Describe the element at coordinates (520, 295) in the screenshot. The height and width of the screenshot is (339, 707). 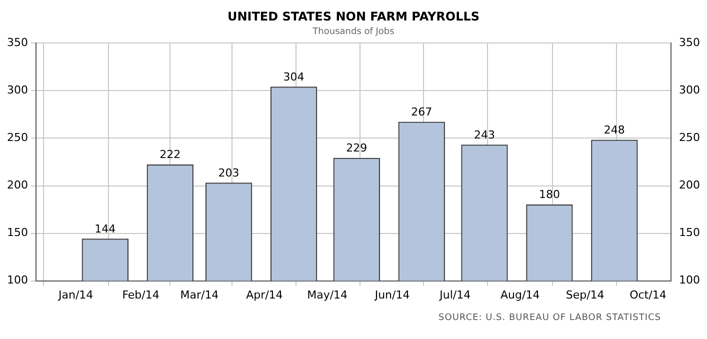
I see `x-tick-label: Aug/14` at that location.